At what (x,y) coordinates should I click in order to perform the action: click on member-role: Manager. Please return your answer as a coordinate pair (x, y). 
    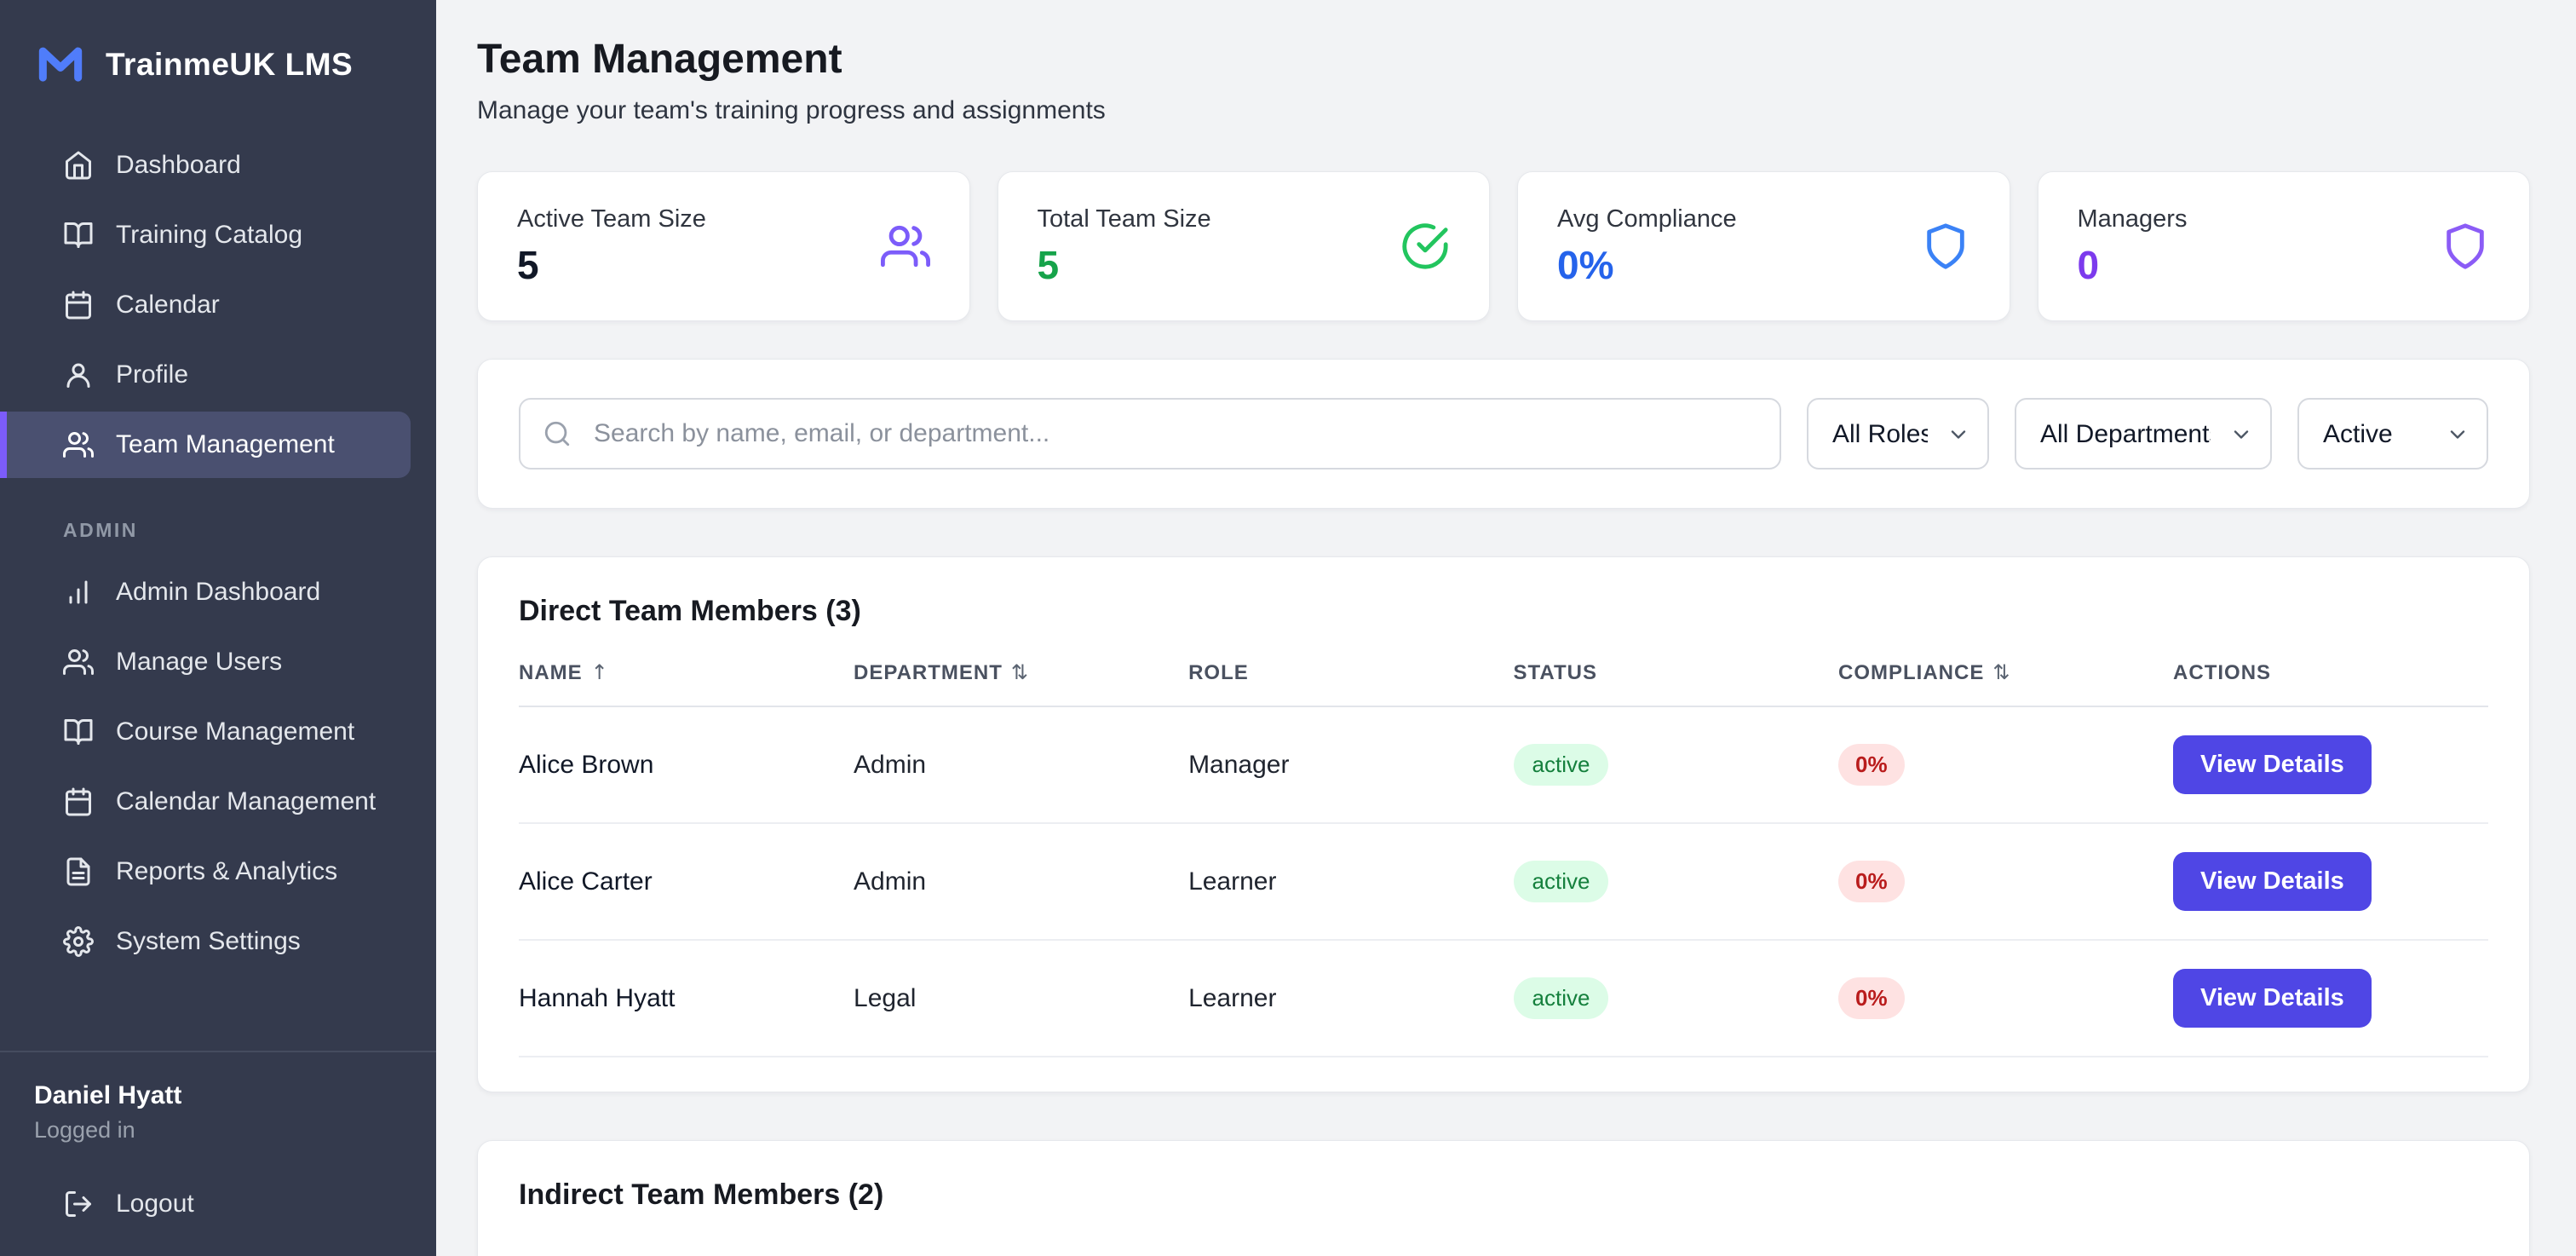
    Looking at the image, I should click on (1351, 765).